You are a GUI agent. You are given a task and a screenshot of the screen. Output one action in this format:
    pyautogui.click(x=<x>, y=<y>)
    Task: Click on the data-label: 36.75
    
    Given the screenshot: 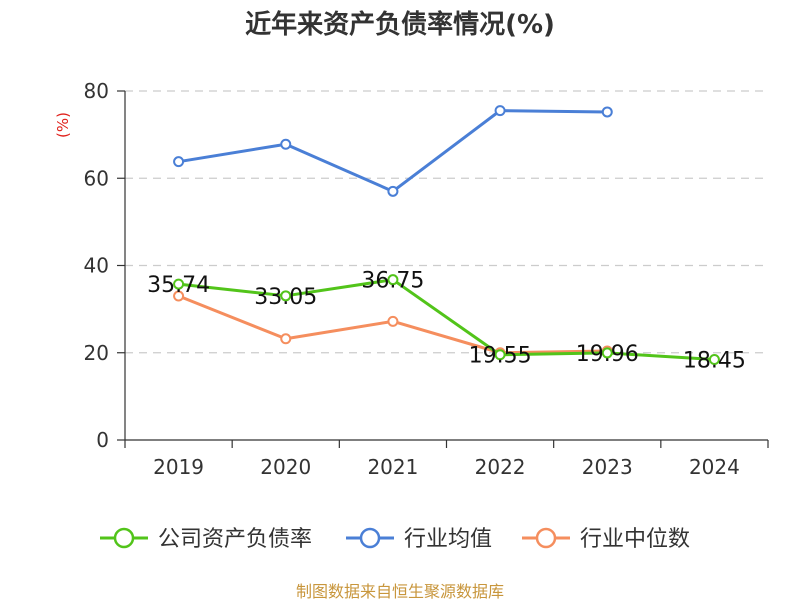 What is the action you would take?
    pyautogui.click(x=392, y=281)
    